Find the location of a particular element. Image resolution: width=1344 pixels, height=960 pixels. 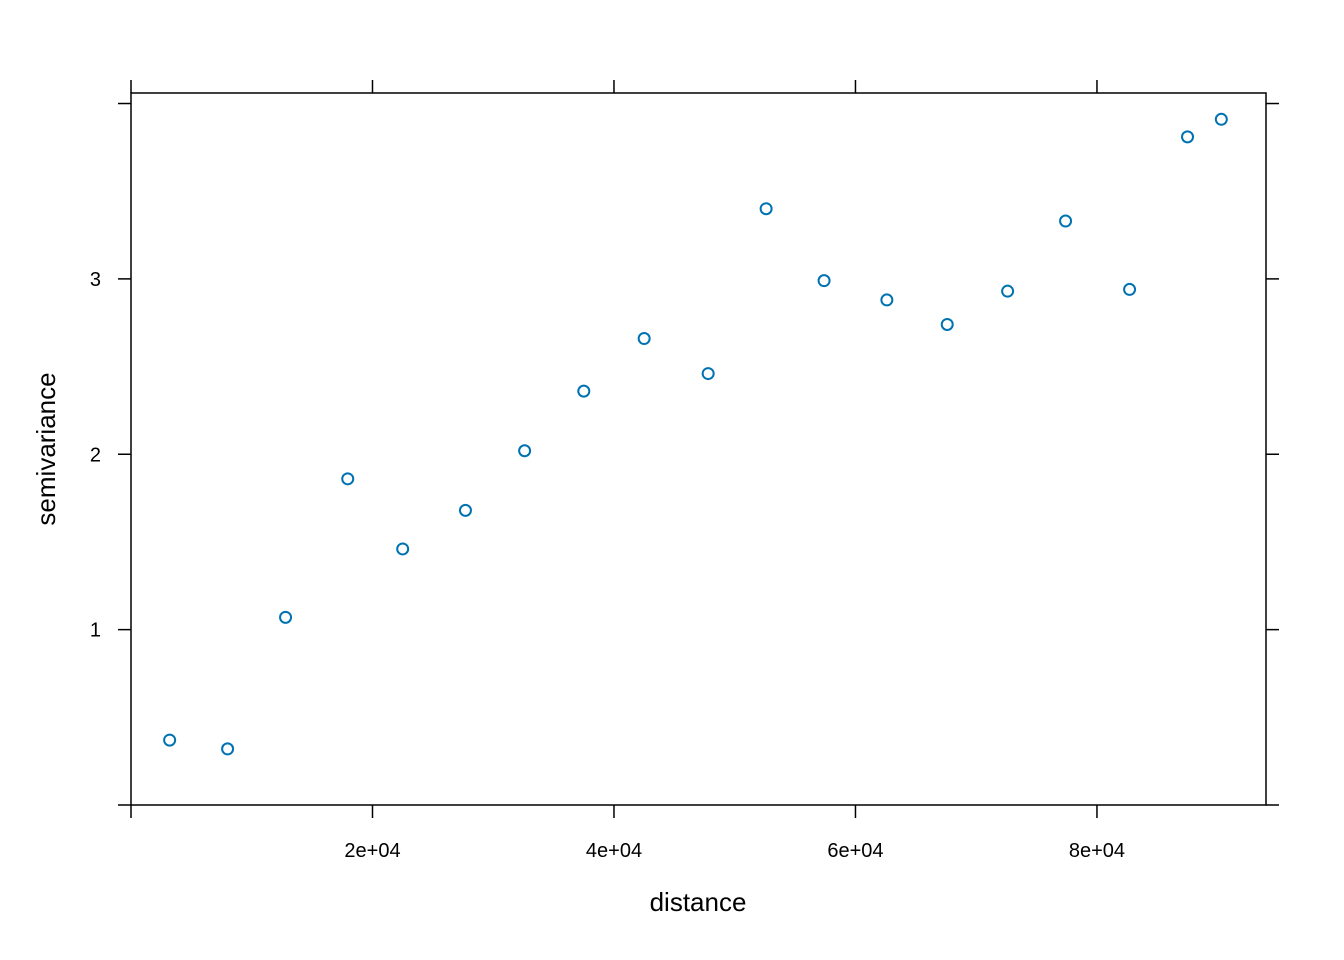

x-tick-label: 2e+04 is located at coordinates (372, 851).